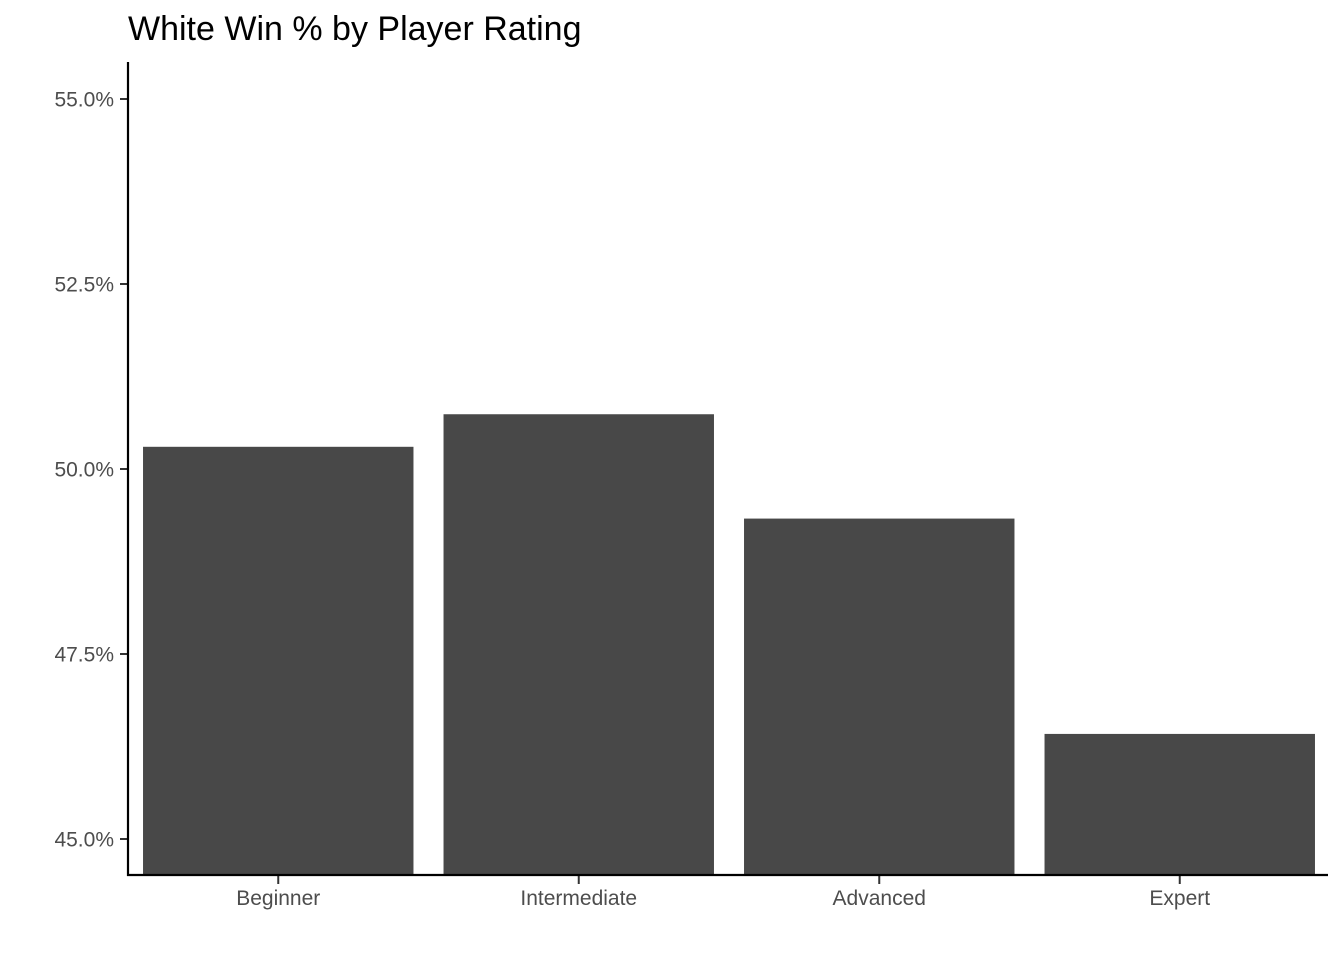 The width and height of the screenshot is (1344, 960). I want to click on x-tick-label: Beginner, so click(278, 898).